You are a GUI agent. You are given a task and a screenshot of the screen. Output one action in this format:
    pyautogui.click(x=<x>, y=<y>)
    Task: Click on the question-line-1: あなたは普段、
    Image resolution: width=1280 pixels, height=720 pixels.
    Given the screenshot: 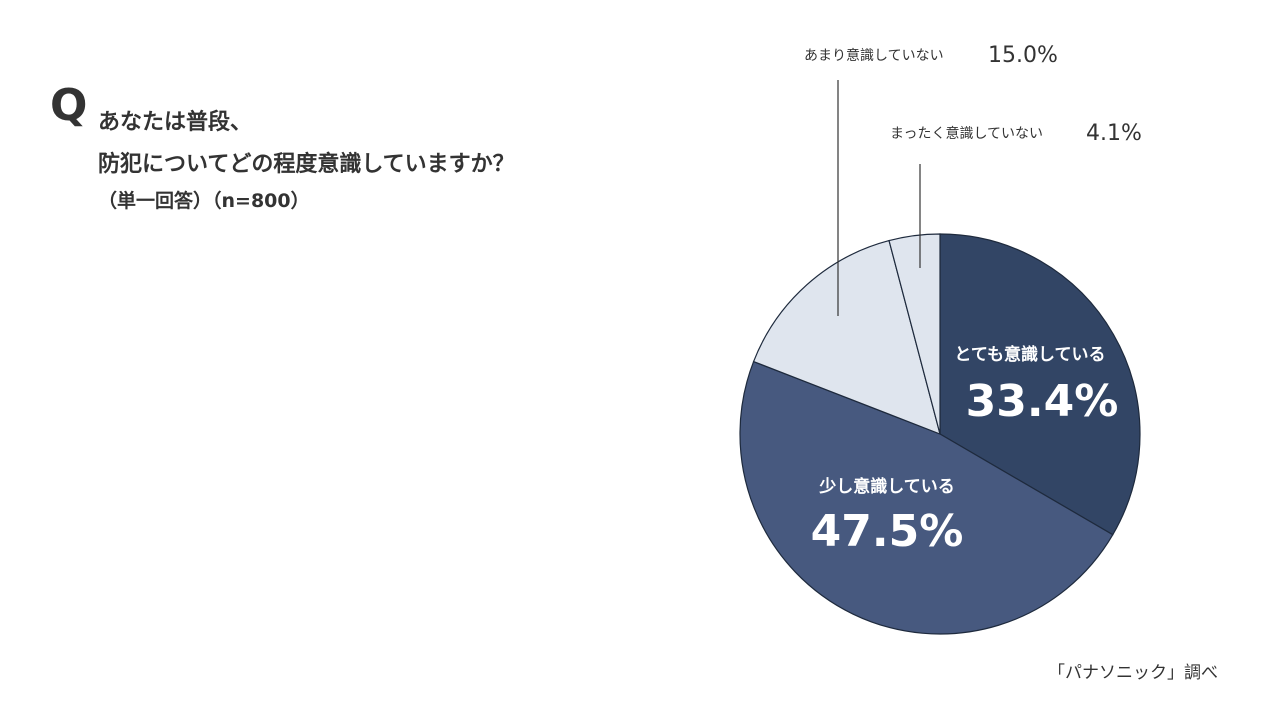 What is the action you would take?
    pyautogui.click(x=175, y=122)
    